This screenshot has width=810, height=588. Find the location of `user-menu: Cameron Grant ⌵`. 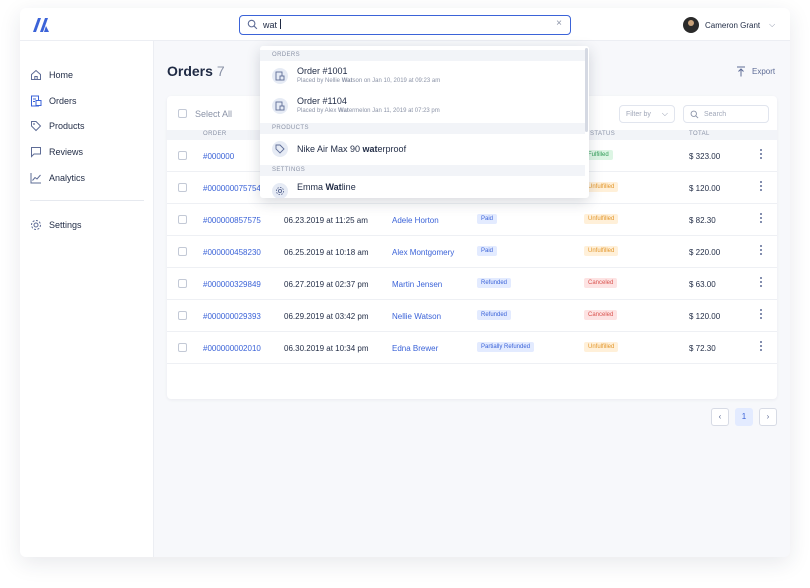

user-menu: Cameron Grant ⌵ is located at coordinates (729, 25).